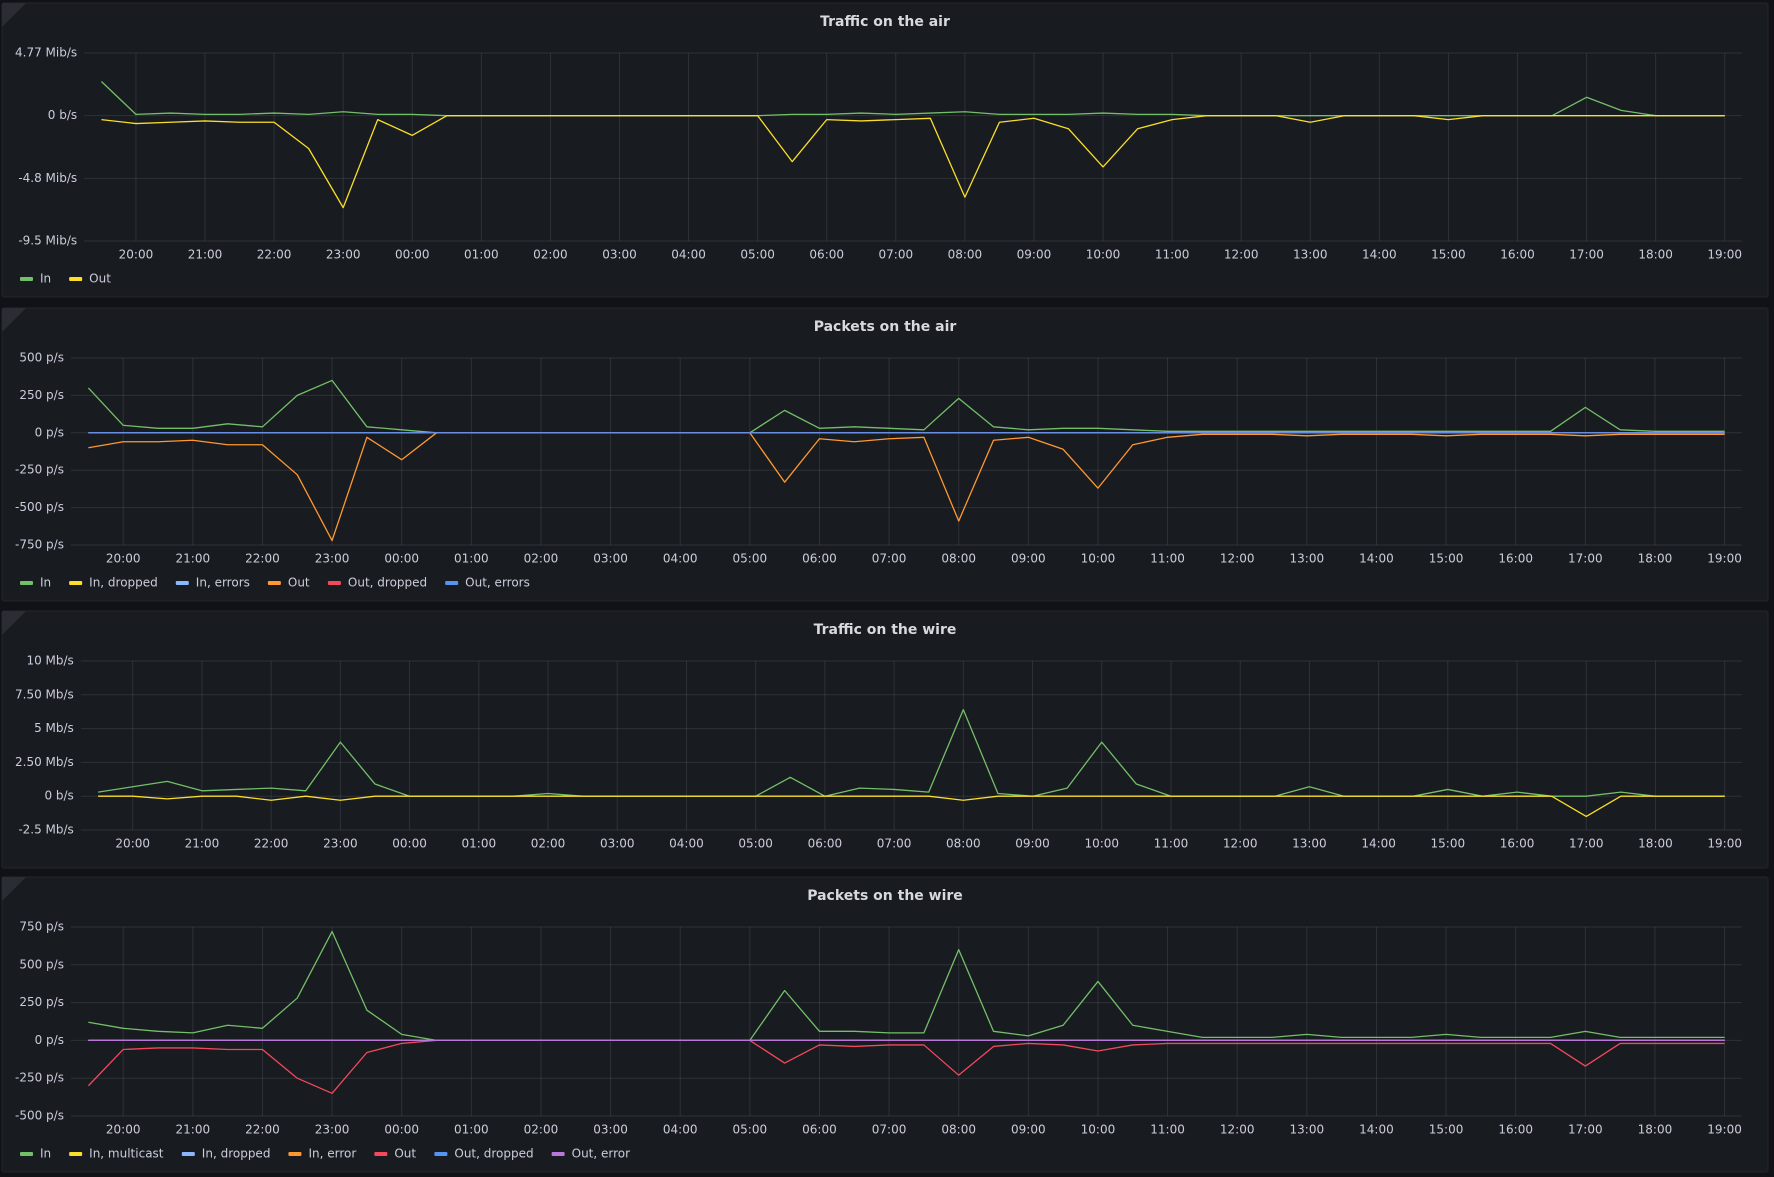 The image size is (1774, 1177). Describe the element at coordinates (54, 728) in the screenshot. I see `y-tick-label: 5 Mb/s` at that location.